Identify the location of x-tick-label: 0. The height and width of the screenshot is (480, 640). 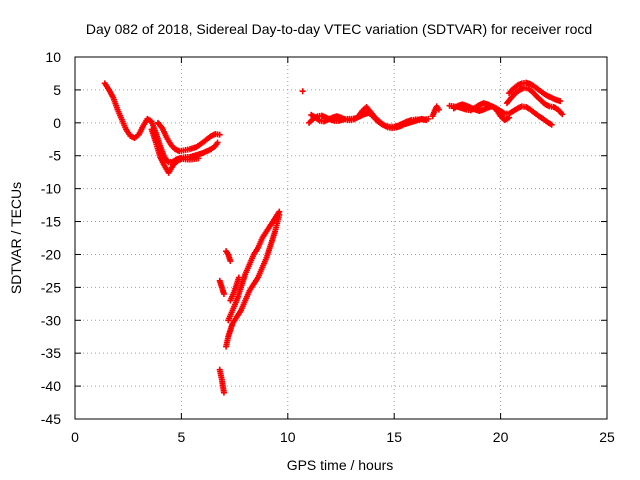
(75, 437).